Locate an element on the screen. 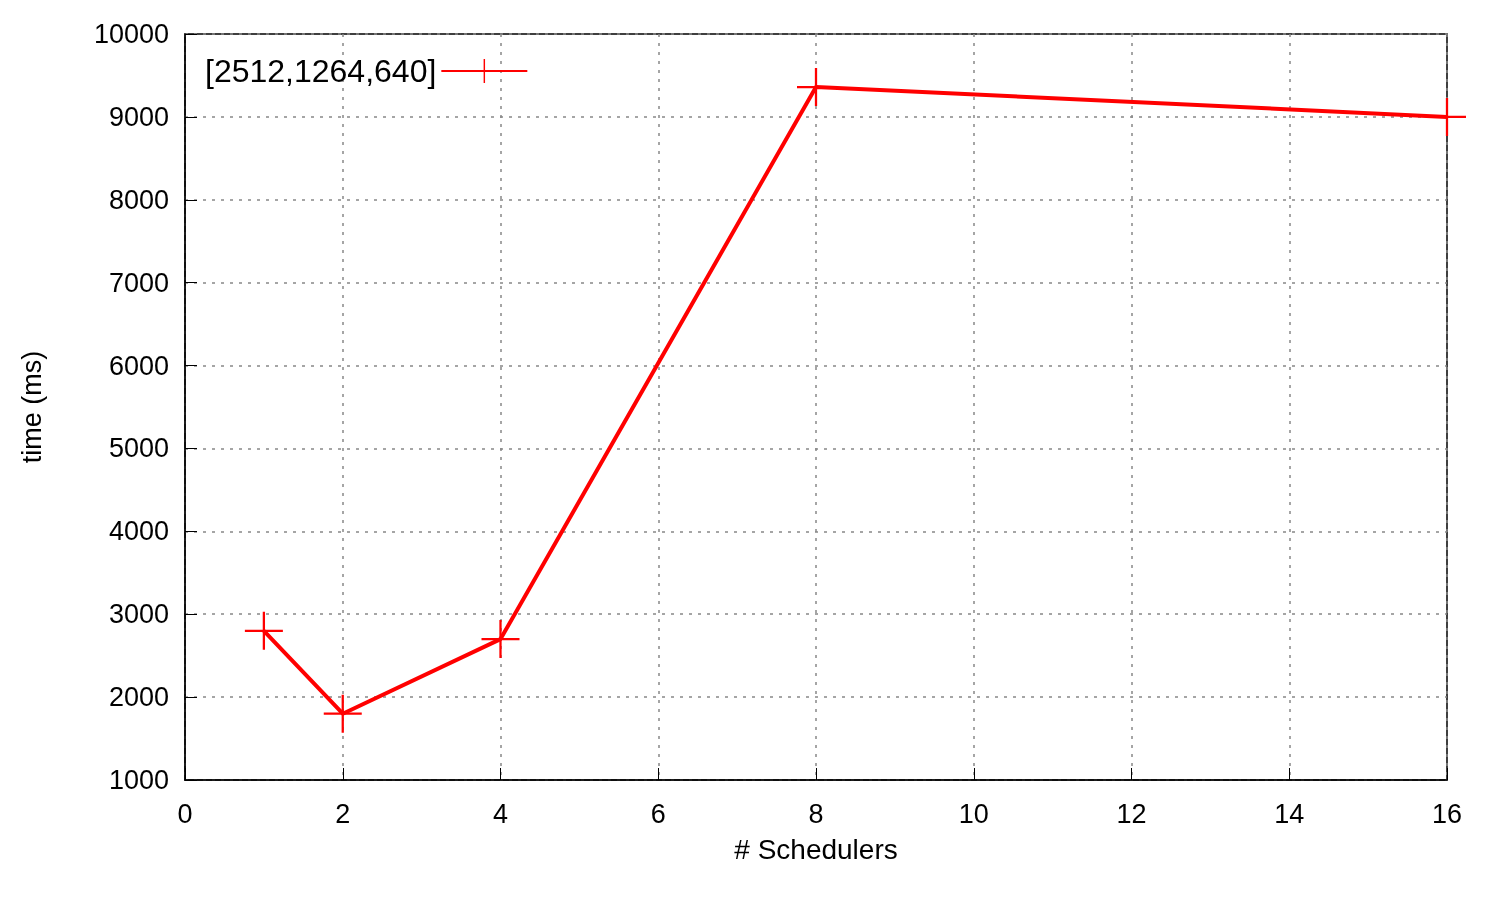  y-tick-label: 4000 is located at coordinates (138, 531).